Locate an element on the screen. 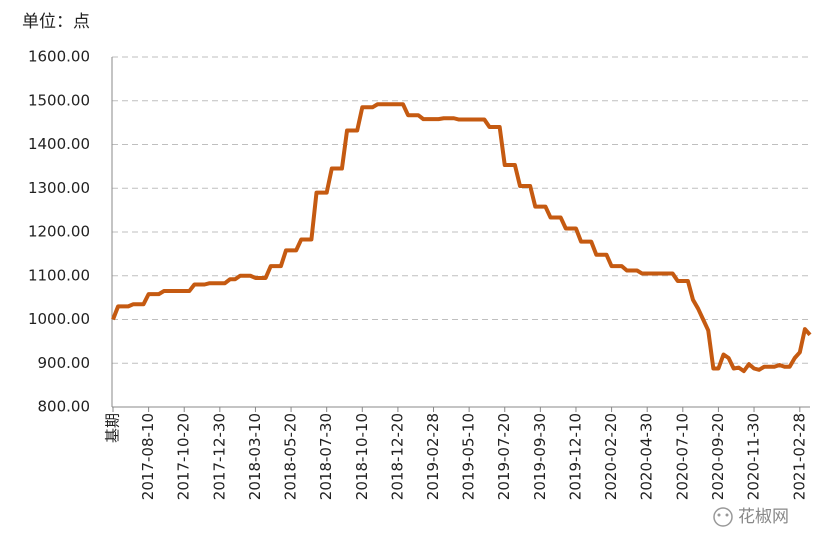  y-tick-label: 1200.00 is located at coordinates (59, 232).